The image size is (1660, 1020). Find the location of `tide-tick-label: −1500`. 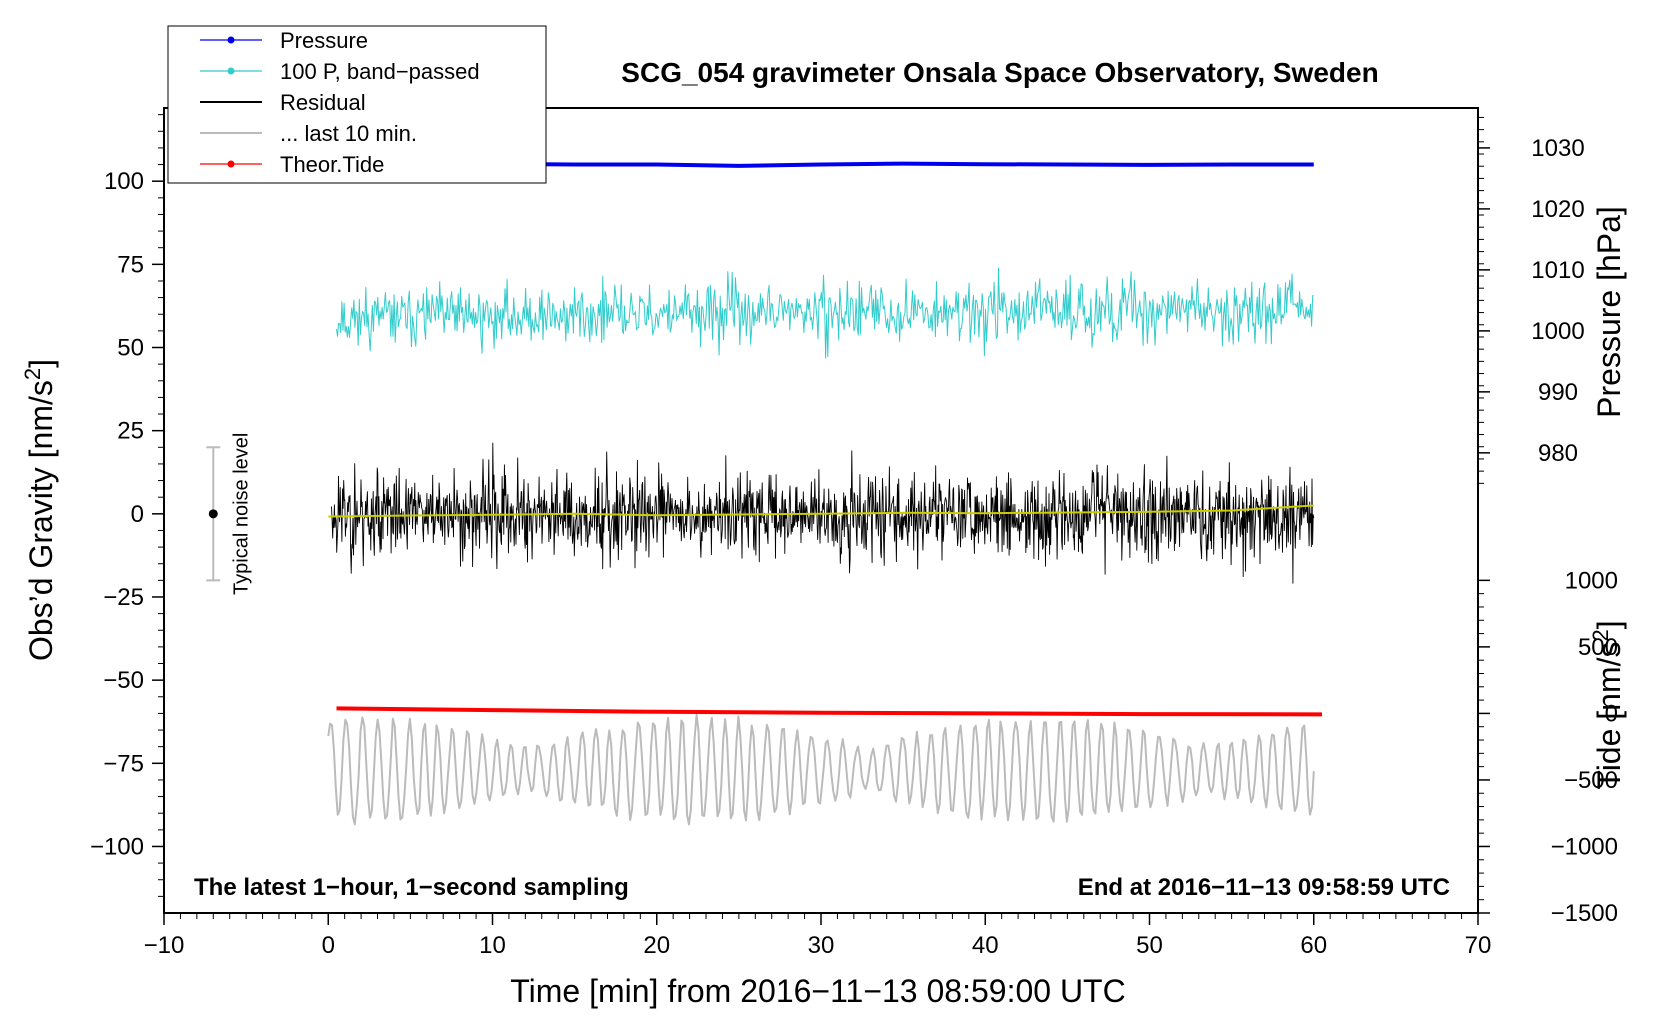

tide-tick-label: −1500 is located at coordinates (1584, 913).